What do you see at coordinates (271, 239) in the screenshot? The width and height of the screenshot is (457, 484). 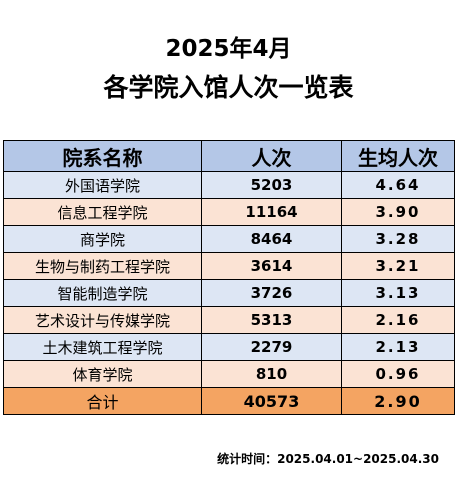 I see `visits-value: 8464` at bounding box center [271, 239].